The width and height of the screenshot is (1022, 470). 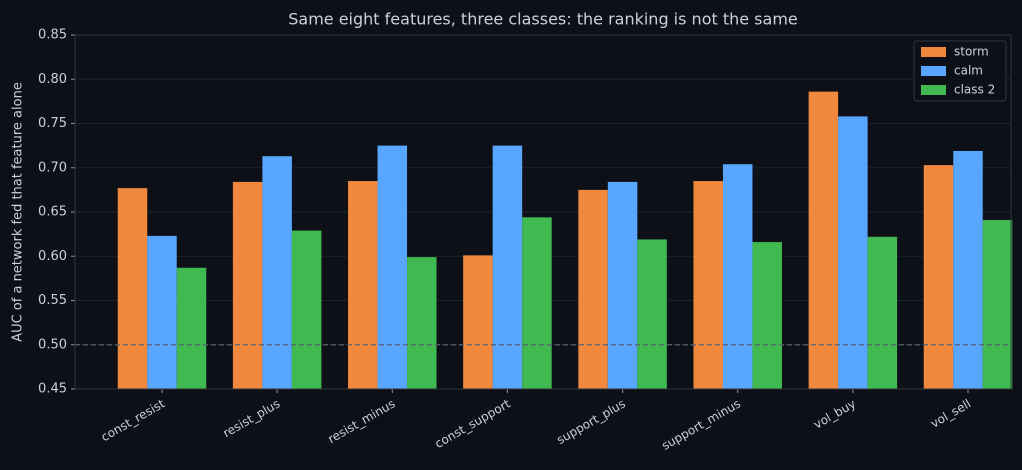 I want to click on y-tick-label: 0.45, so click(x=52, y=389).